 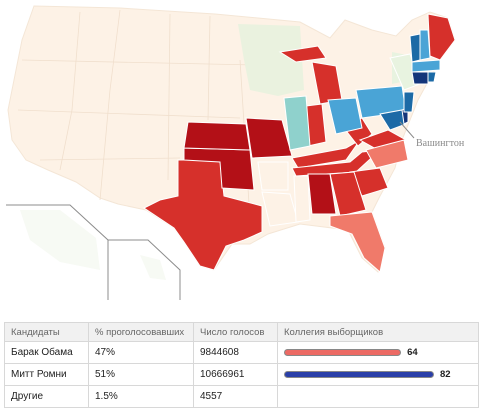 What do you see at coordinates (235, 332) in the screenshot?
I see `header-votes: Число голосов` at bounding box center [235, 332].